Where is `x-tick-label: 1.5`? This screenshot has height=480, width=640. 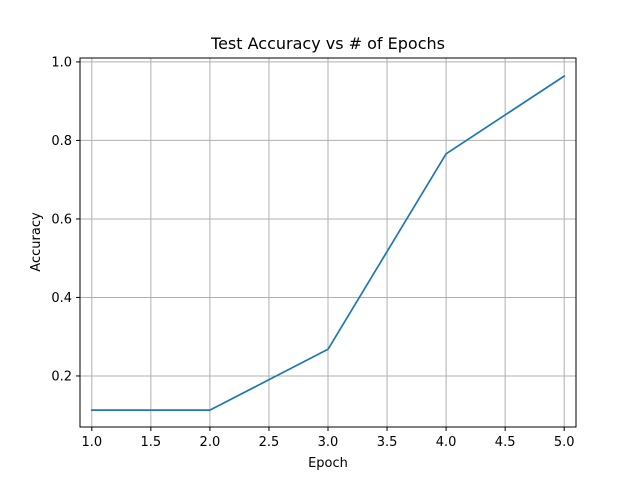 x-tick-label: 1.5 is located at coordinates (151, 442).